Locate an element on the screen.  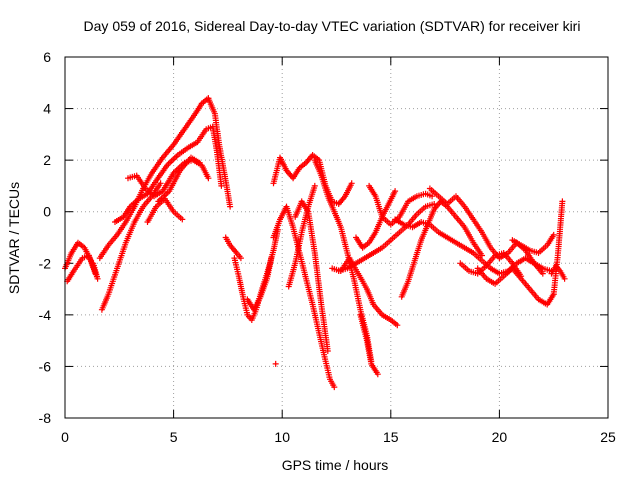
x-tick-label: 20 is located at coordinates (500, 437).